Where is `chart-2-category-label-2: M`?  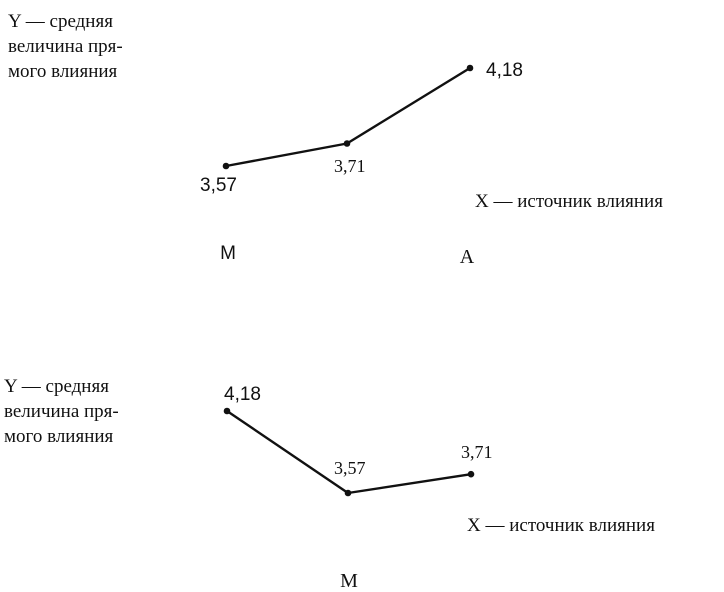 chart-2-category-label-2: M is located at coordinates (349, 581).